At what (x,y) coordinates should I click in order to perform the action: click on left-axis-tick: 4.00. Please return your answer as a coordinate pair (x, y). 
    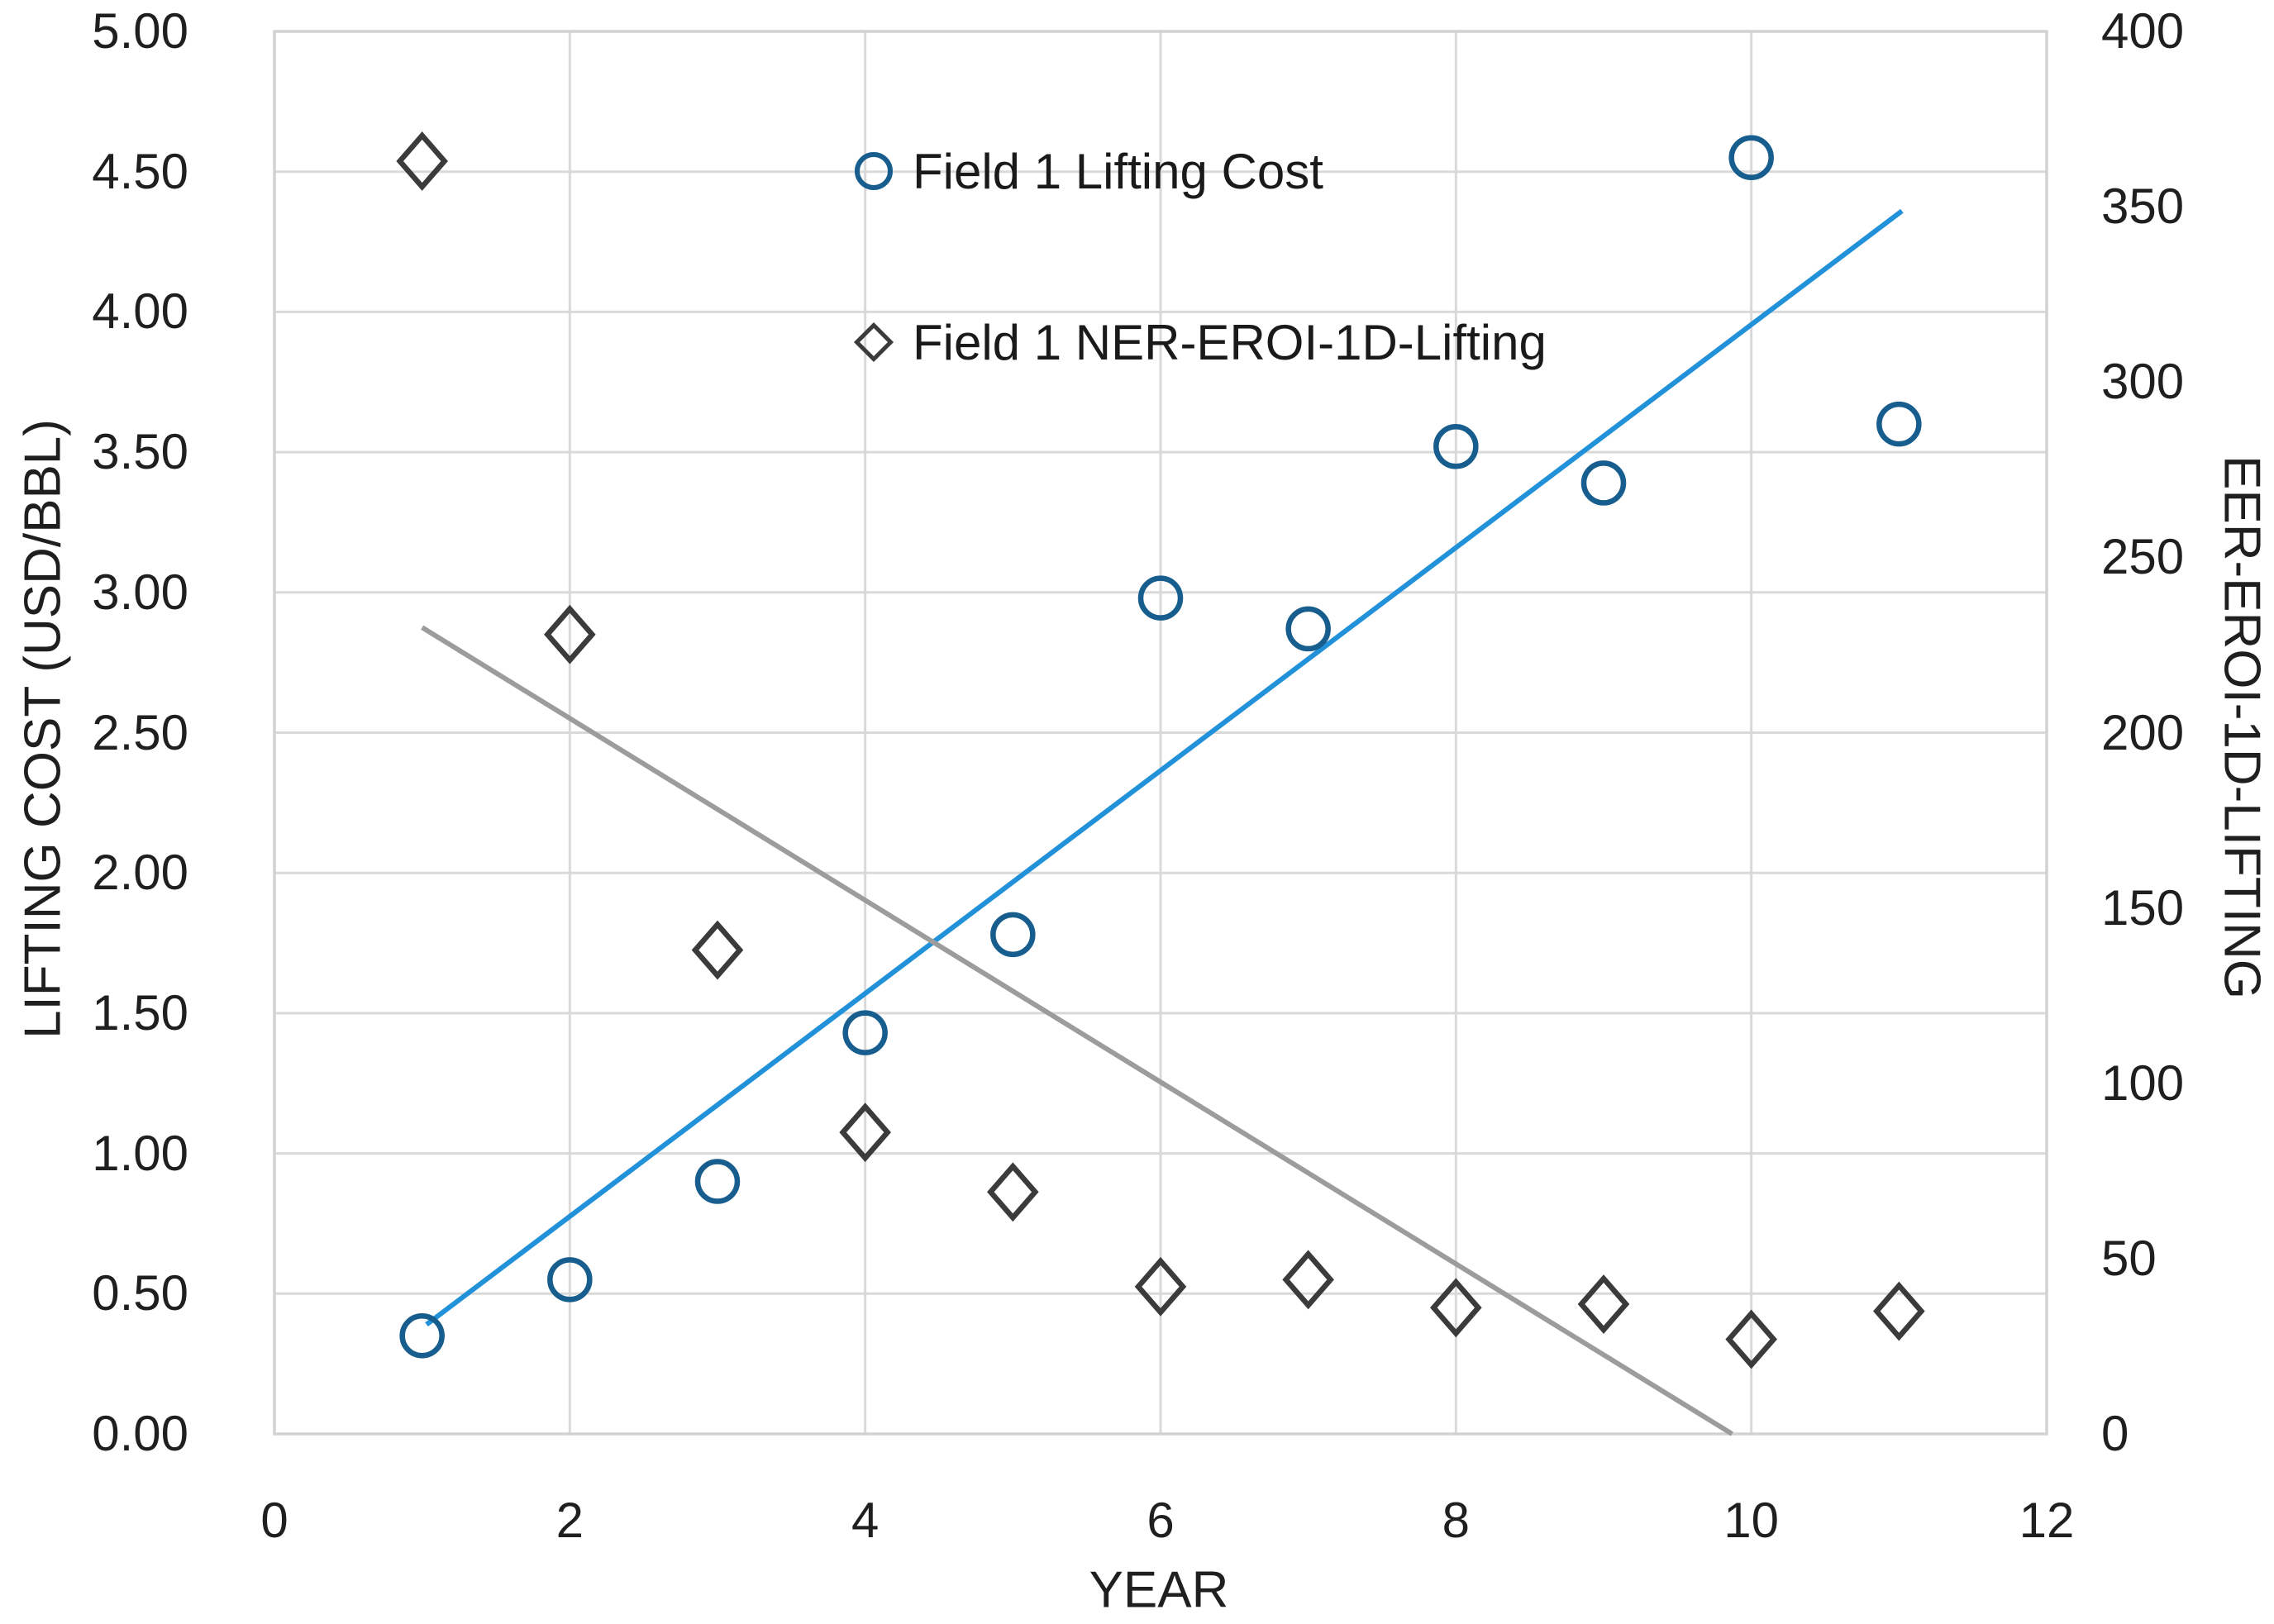
    Looking at the image, I should click on (140, 311).